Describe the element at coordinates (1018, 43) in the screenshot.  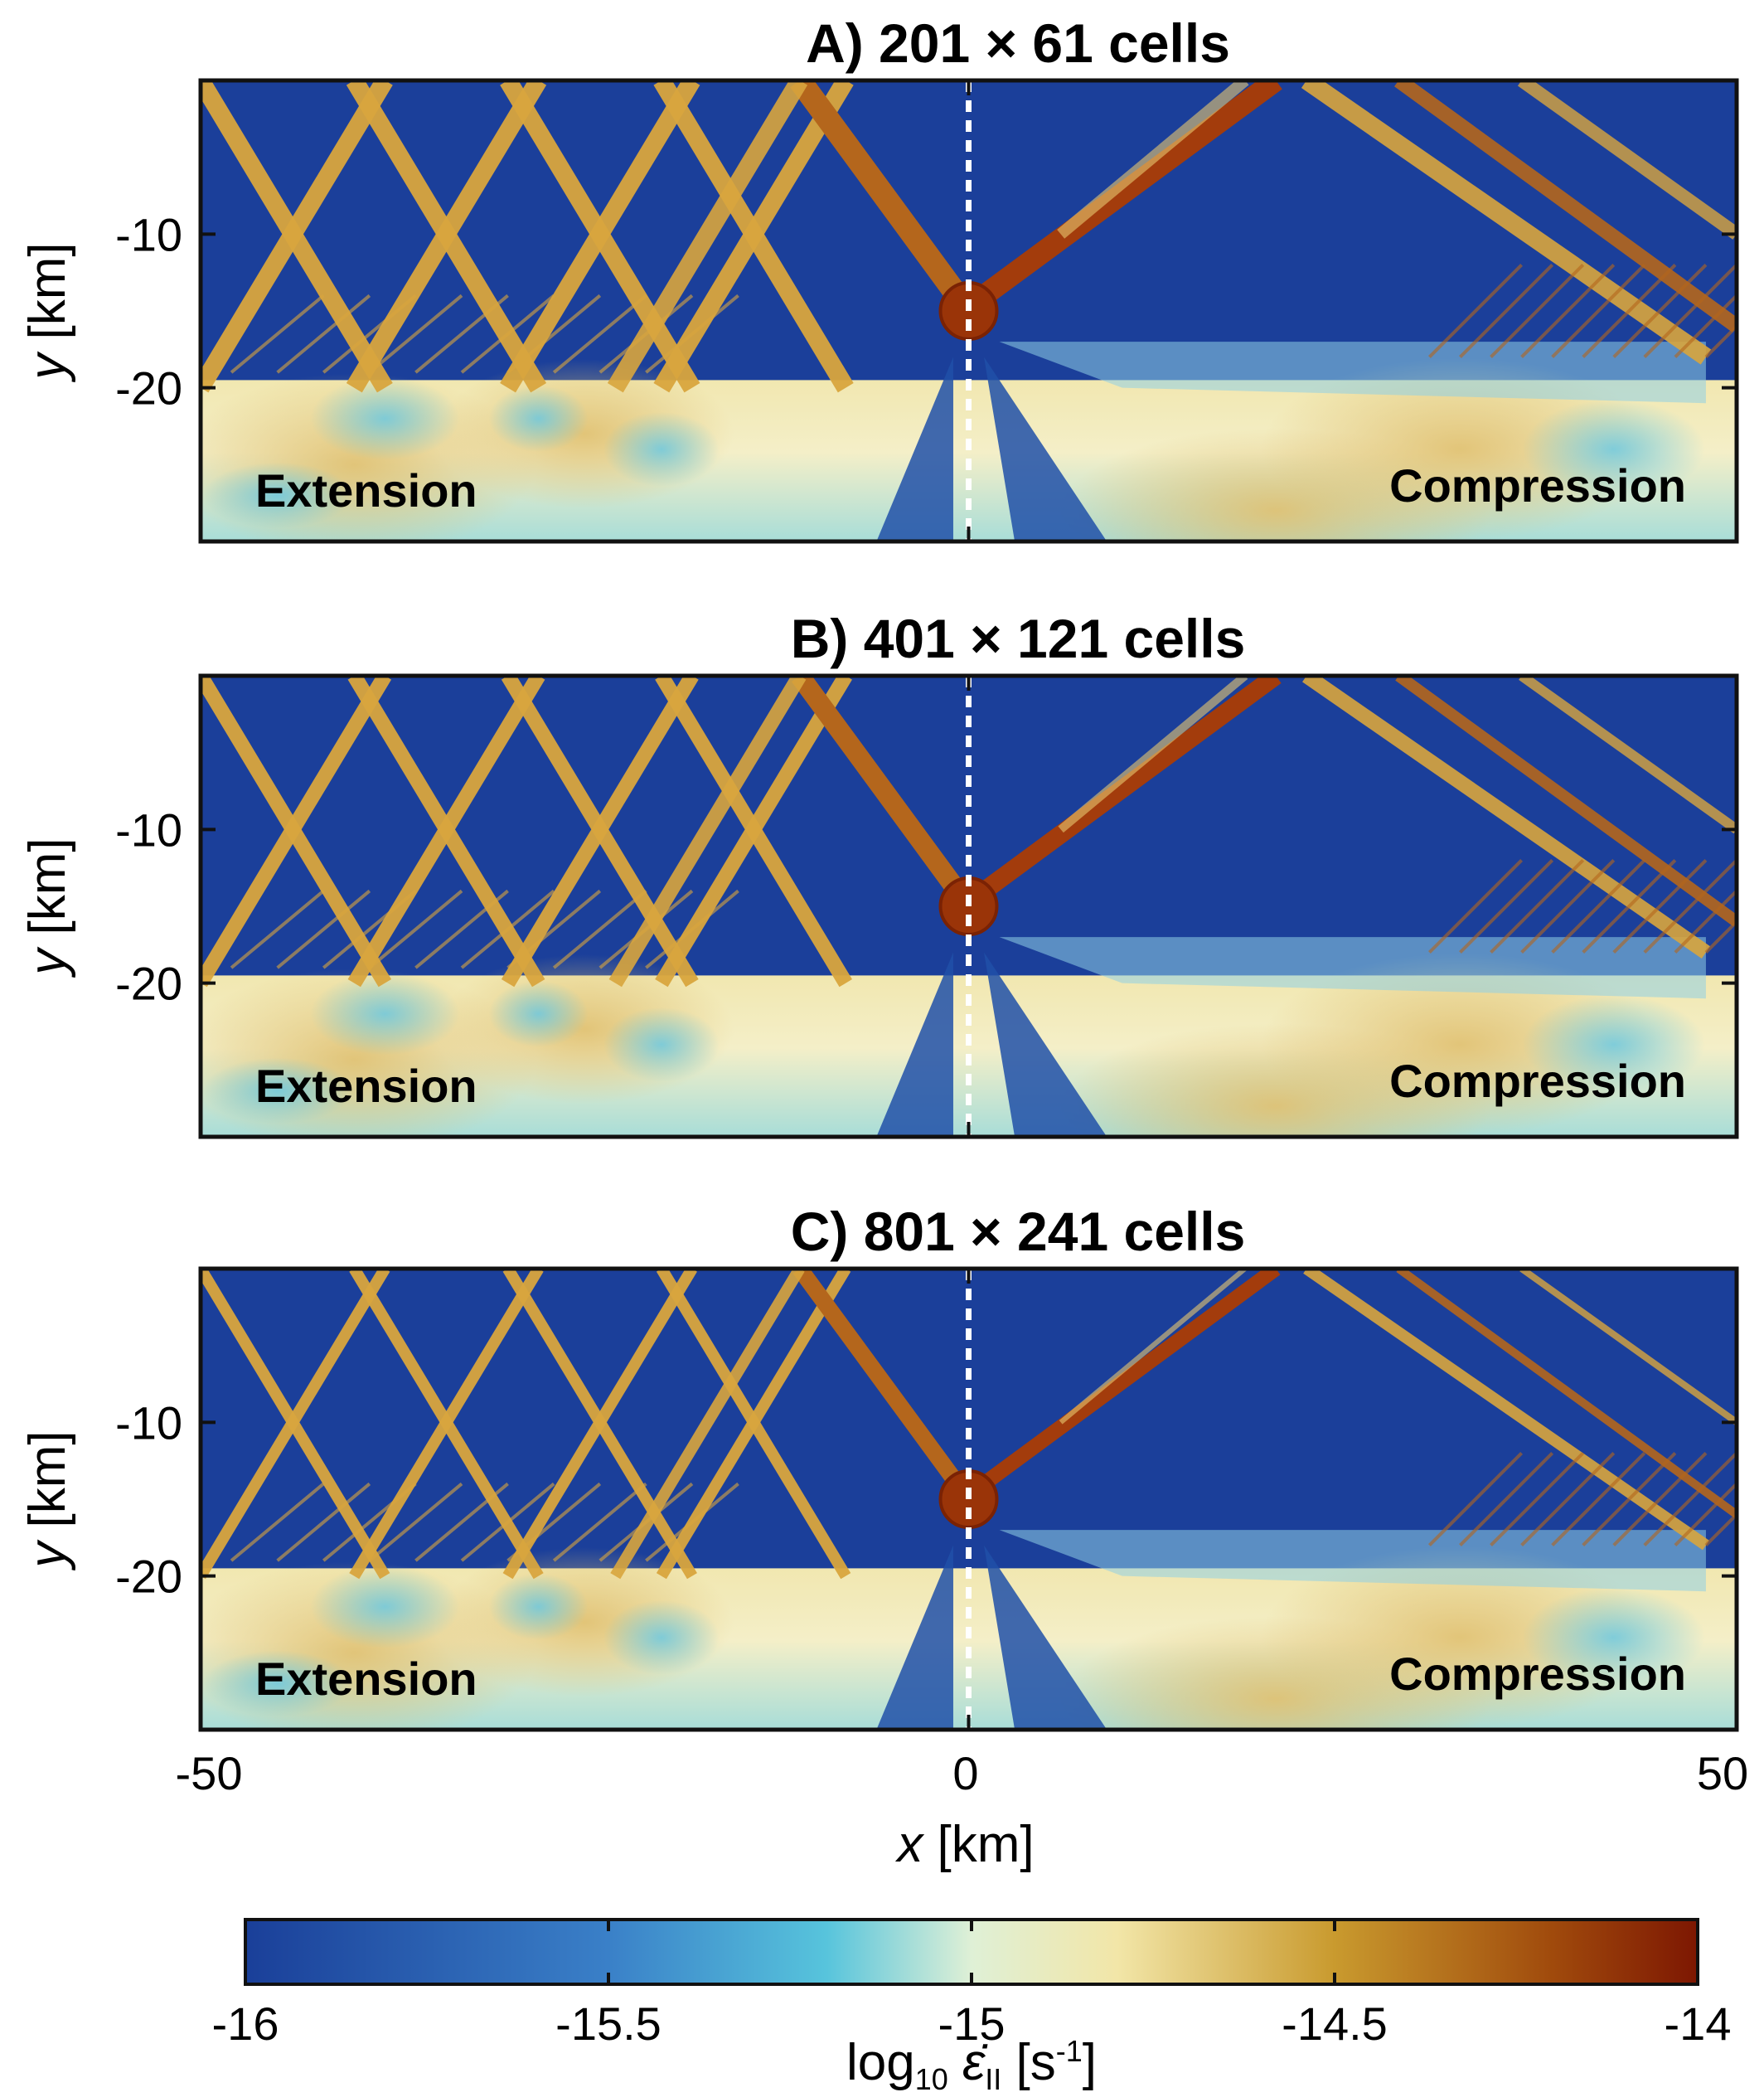
I see `panel-title: A) 201 × 61 cells` at that location.